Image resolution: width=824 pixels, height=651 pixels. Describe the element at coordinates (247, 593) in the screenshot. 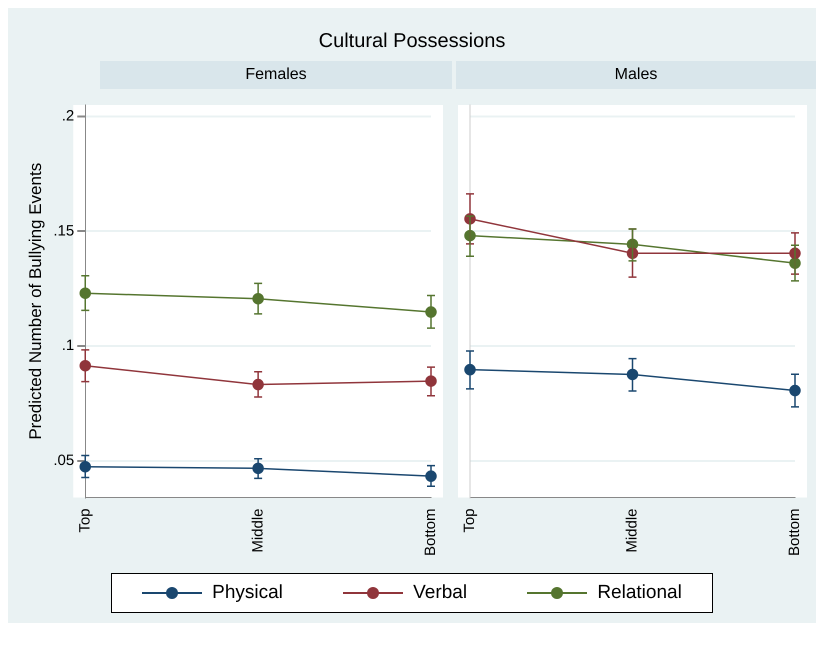

I see `legend-label: Physical` at that location.